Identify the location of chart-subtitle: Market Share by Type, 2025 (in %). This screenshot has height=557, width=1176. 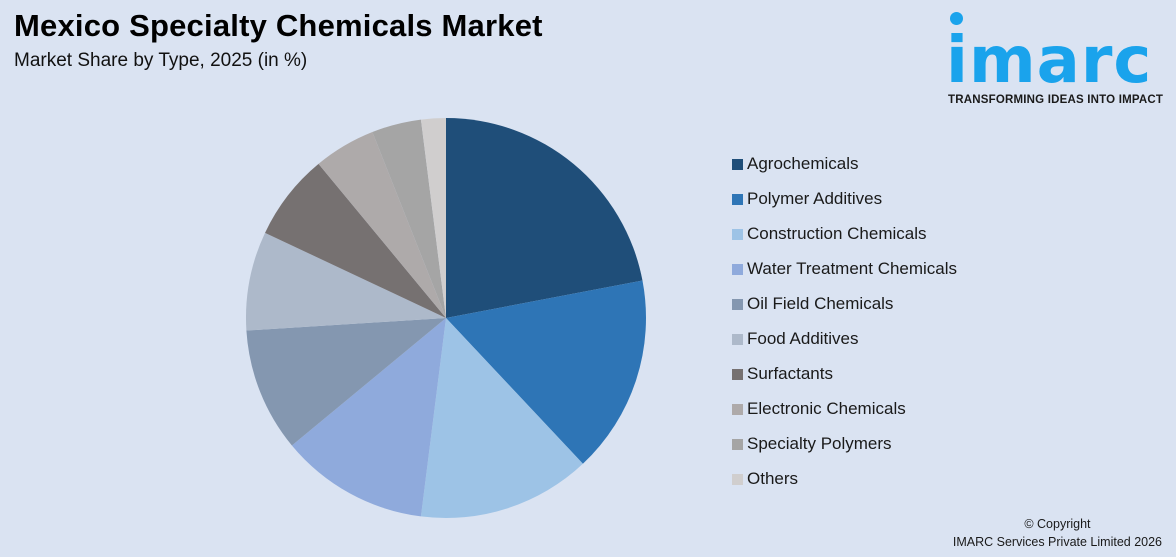
(161, 60).